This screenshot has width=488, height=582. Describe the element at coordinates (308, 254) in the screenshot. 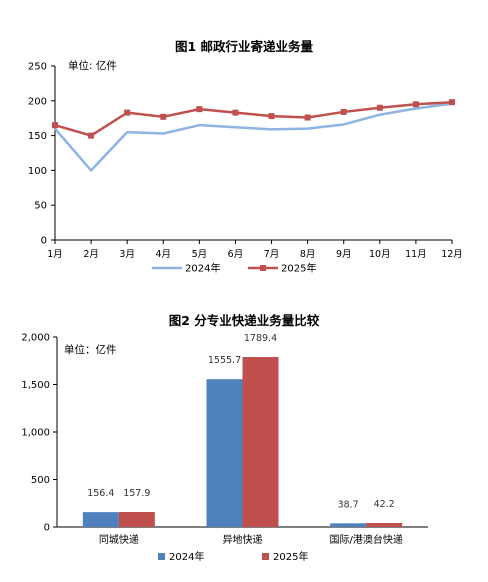

I see `x-tick-label: 8月` at that location.